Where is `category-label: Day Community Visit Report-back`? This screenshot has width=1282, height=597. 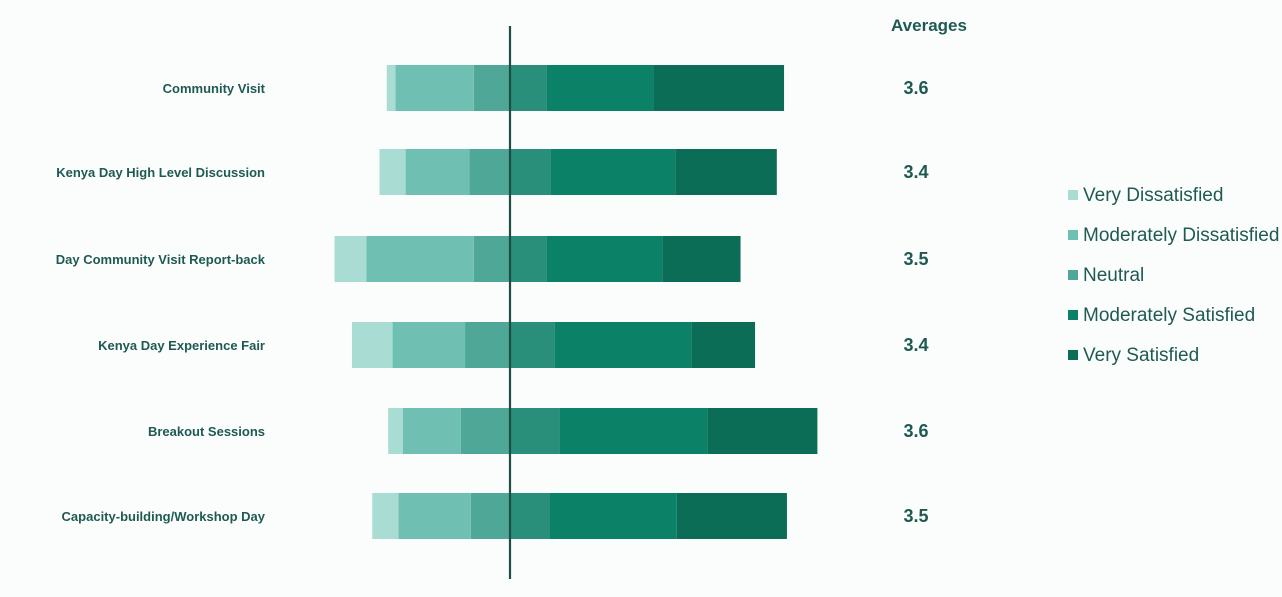 category-label: Day Community Visit Report-back is located at coordinates (161, 259).